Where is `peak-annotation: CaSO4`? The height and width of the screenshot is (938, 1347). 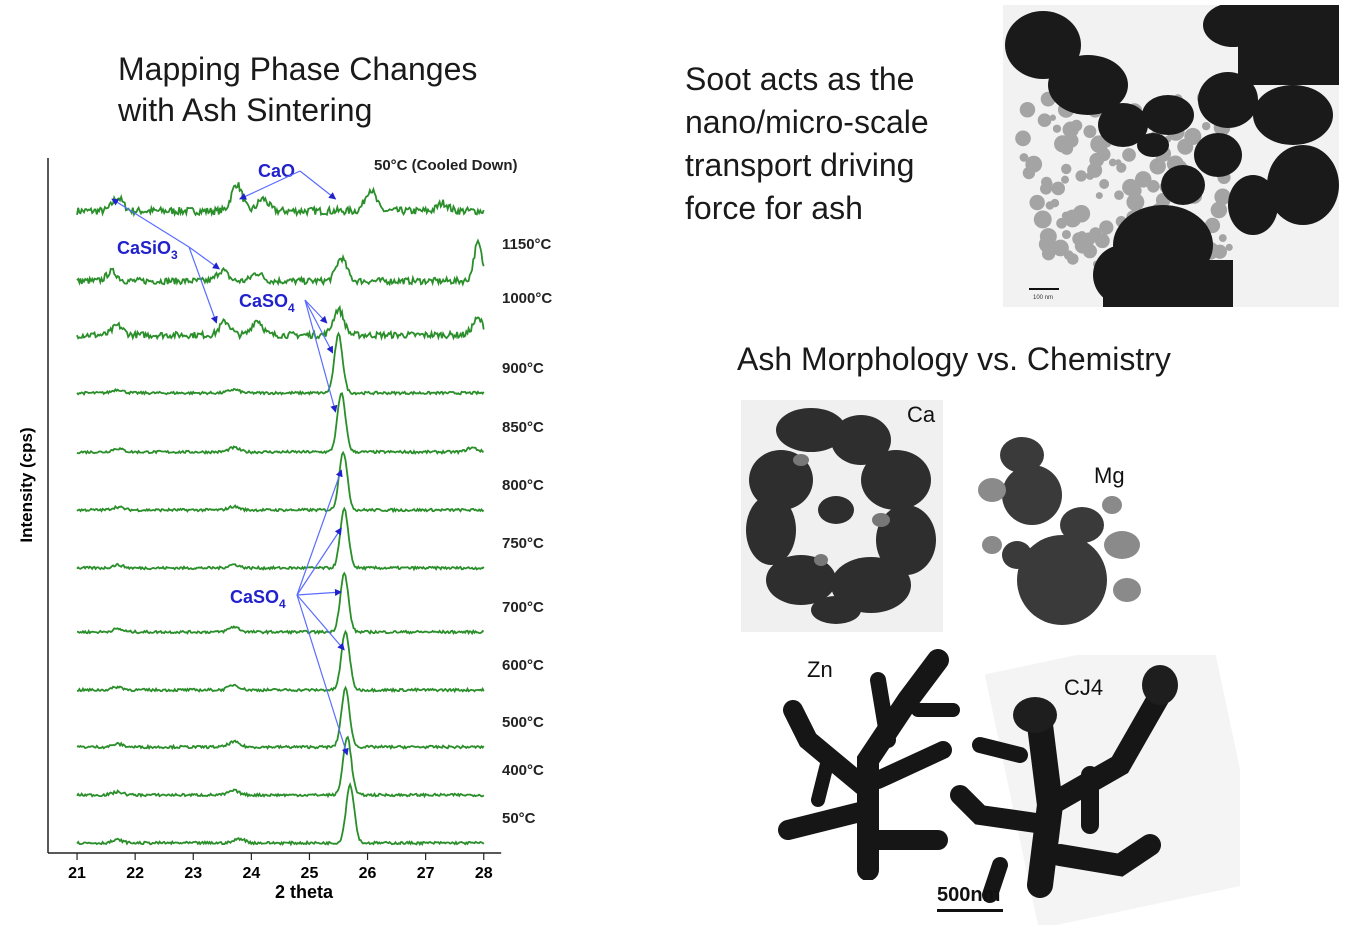 peak-annotation: CaSO4 is located at coordinates (289, 612).